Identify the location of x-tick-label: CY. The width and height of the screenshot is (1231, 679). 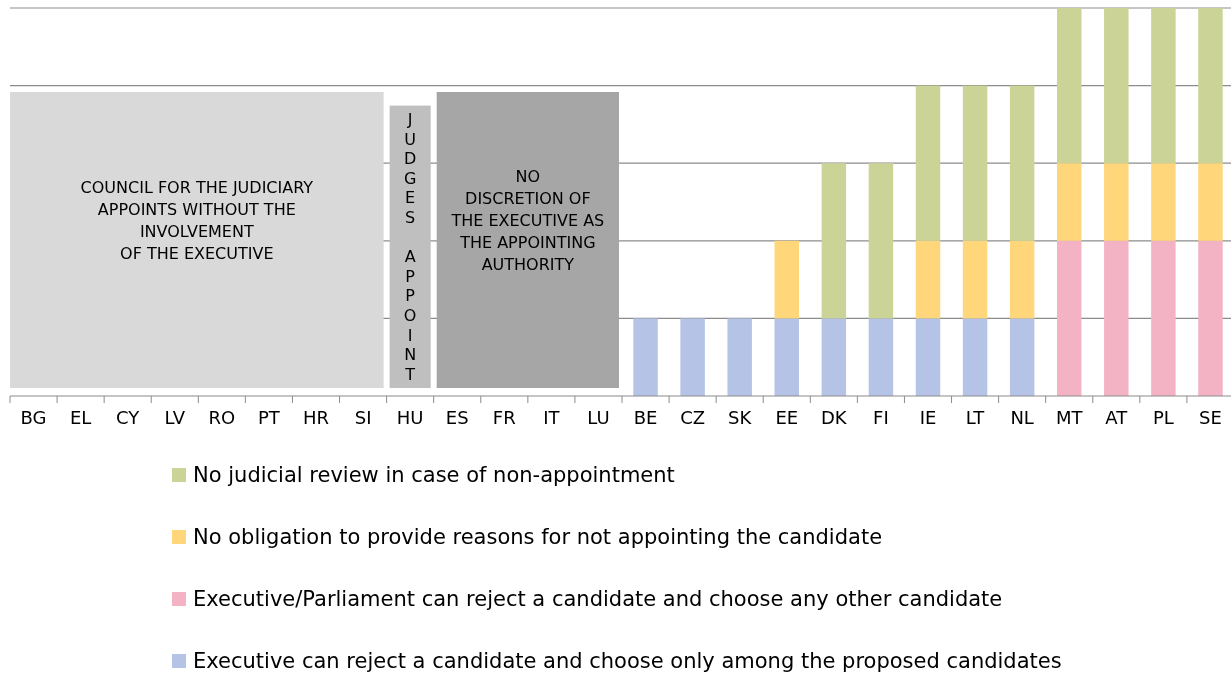
(128, 417).